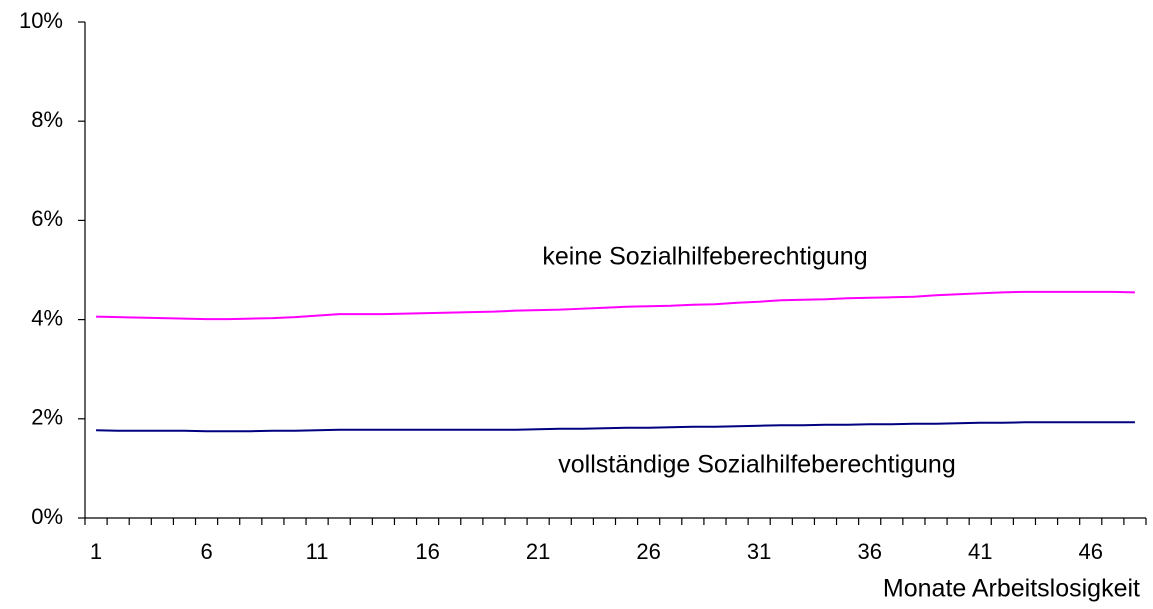 The width and height of the screenshot is (1153, 609). I want to click on x-tick-label: 21, so click(538, 551).